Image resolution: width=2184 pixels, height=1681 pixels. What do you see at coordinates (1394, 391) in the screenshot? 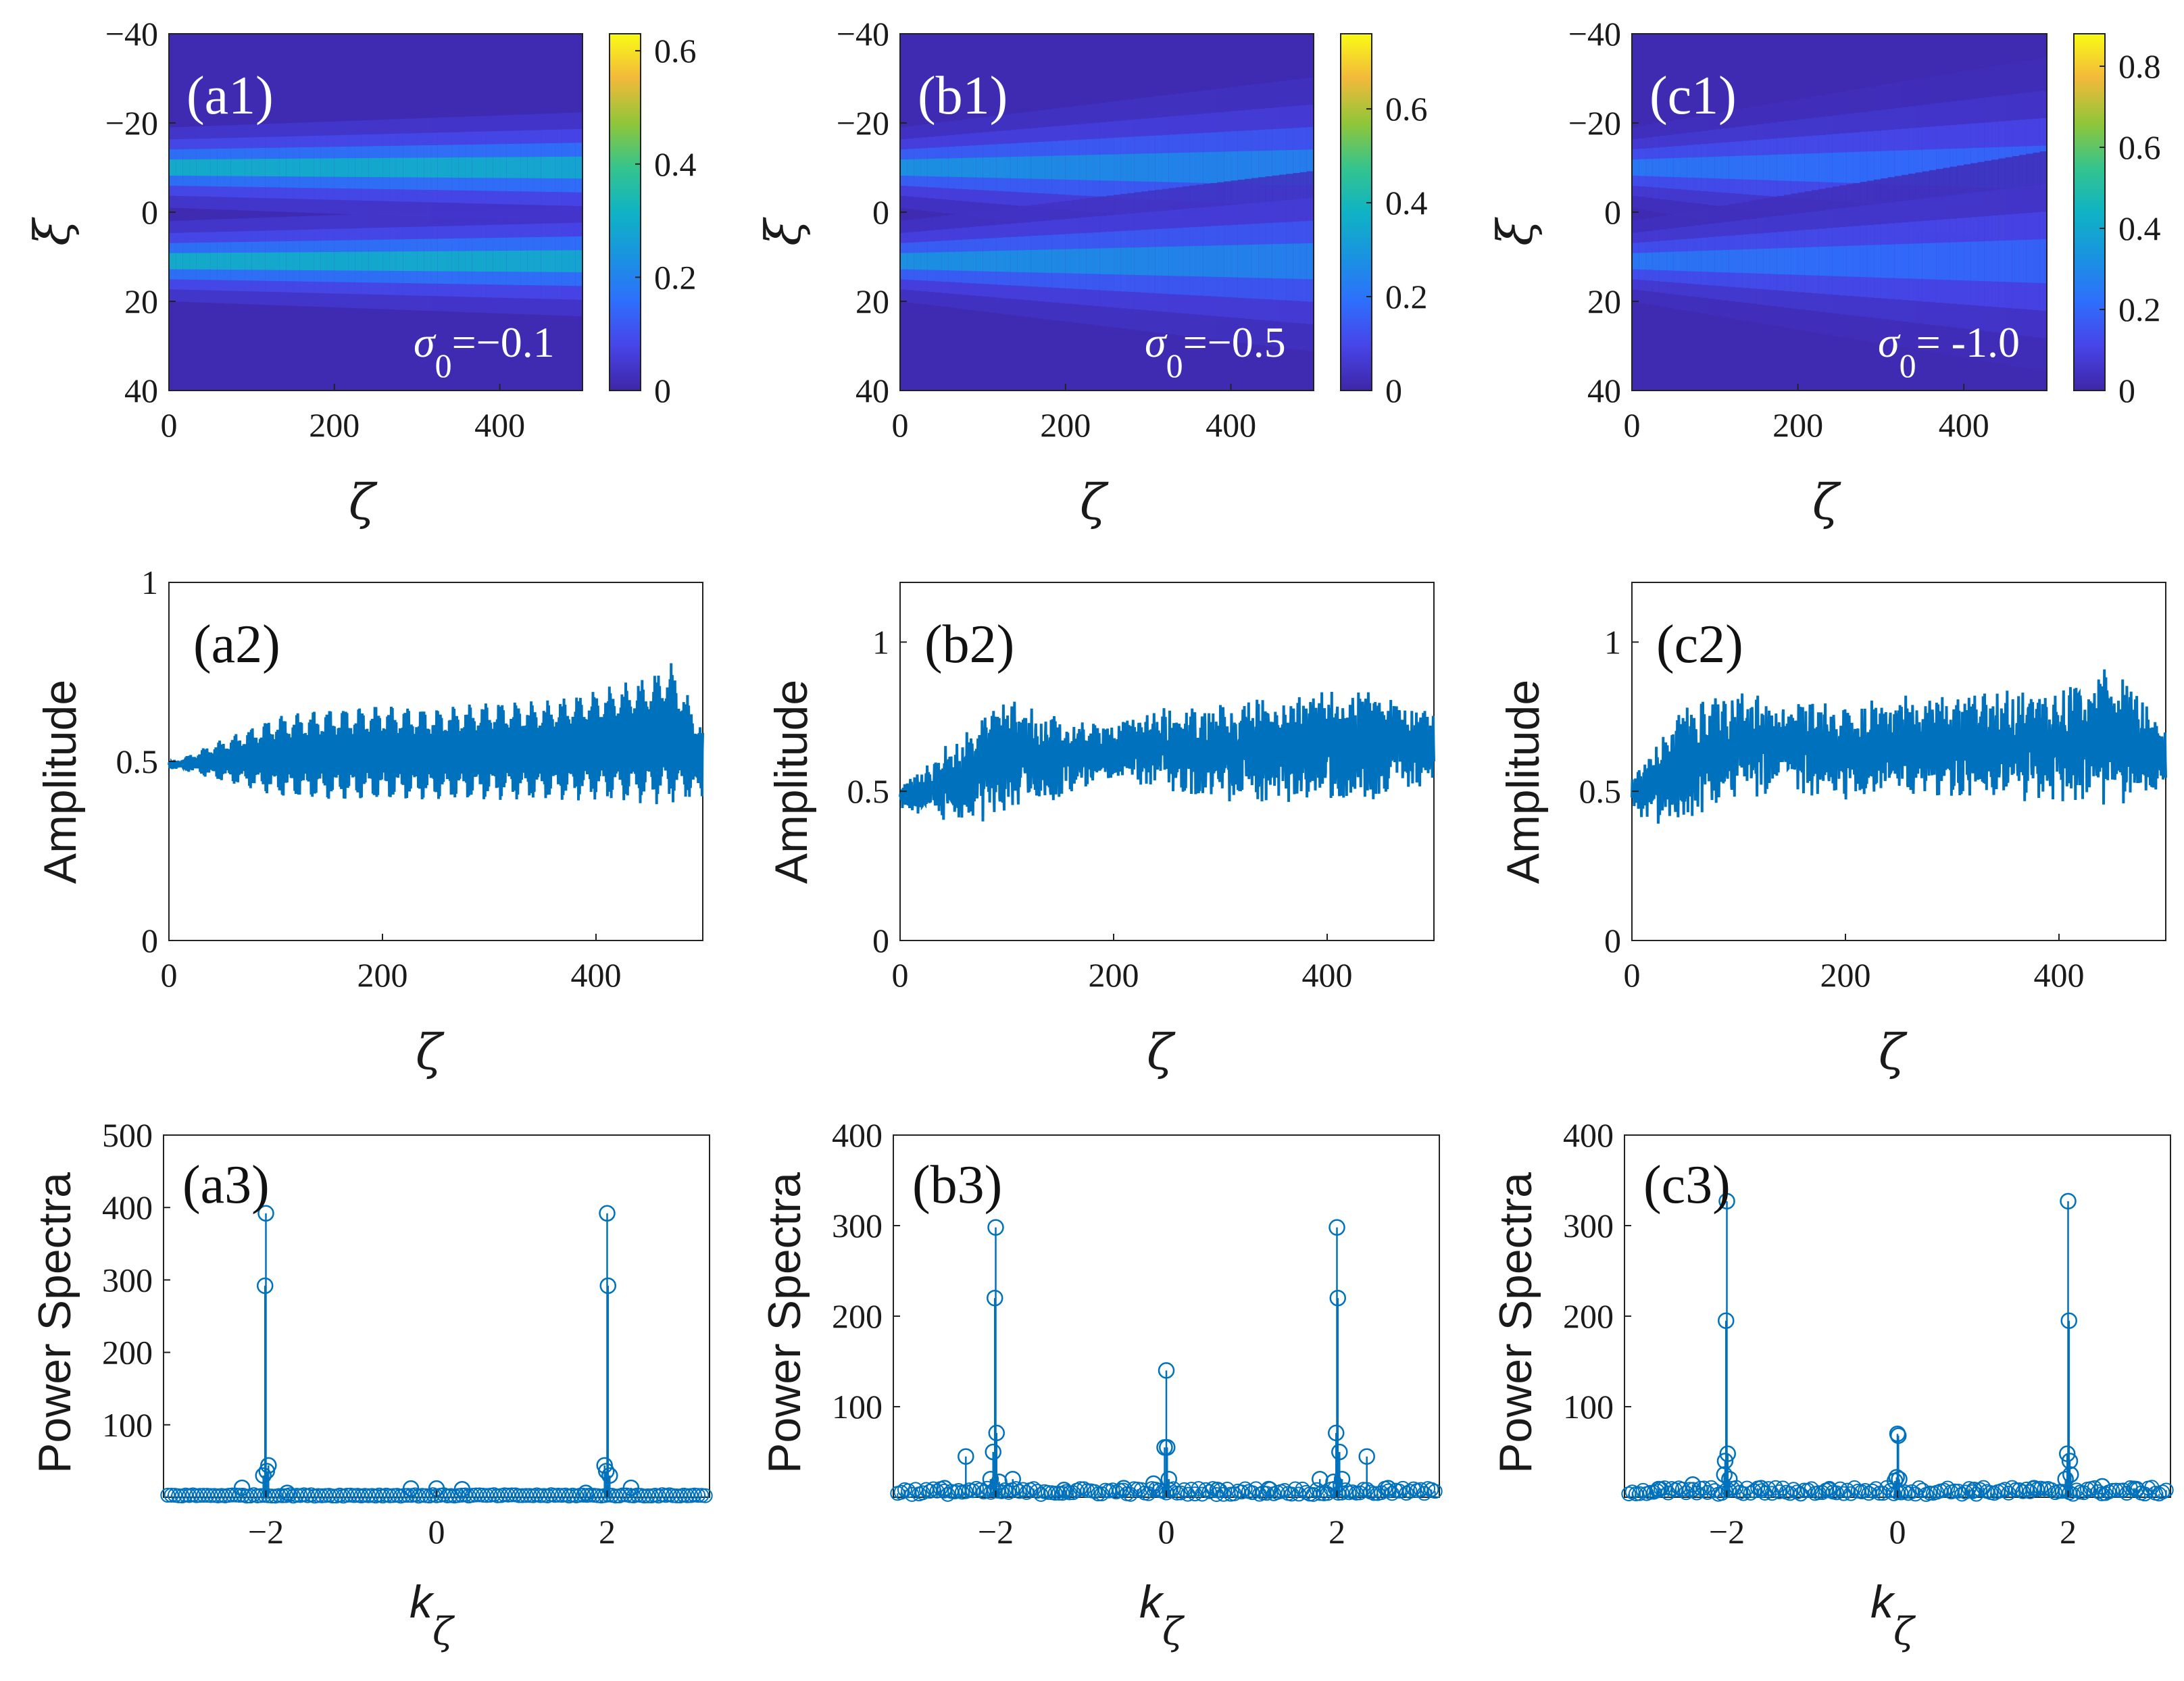
I see `colorbar-tick-label: 0` at bounding box center [1394, 391].